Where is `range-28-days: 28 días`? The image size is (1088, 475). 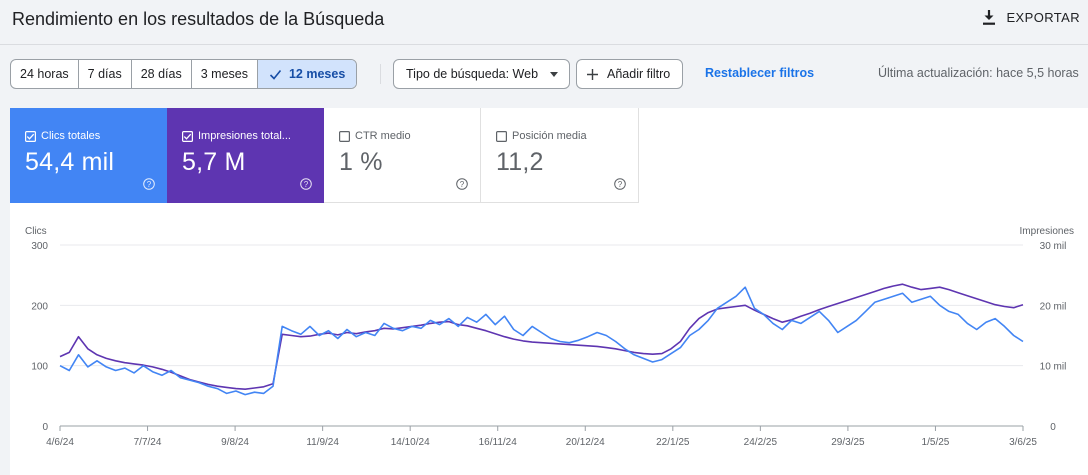 range-28-days: 28 días is located at coordinates (162, 74).